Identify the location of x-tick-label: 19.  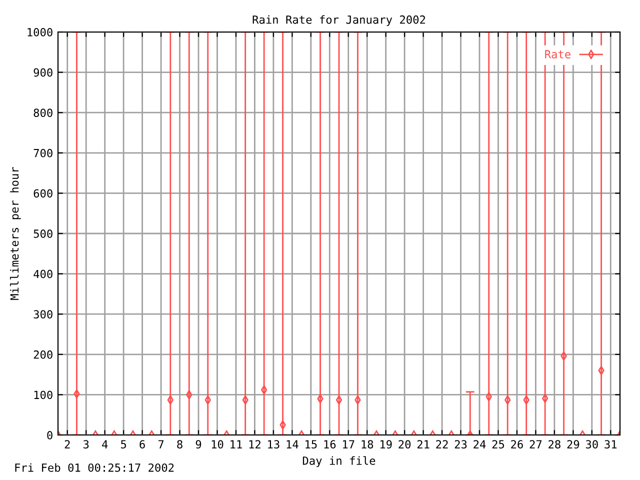
(386, 444).